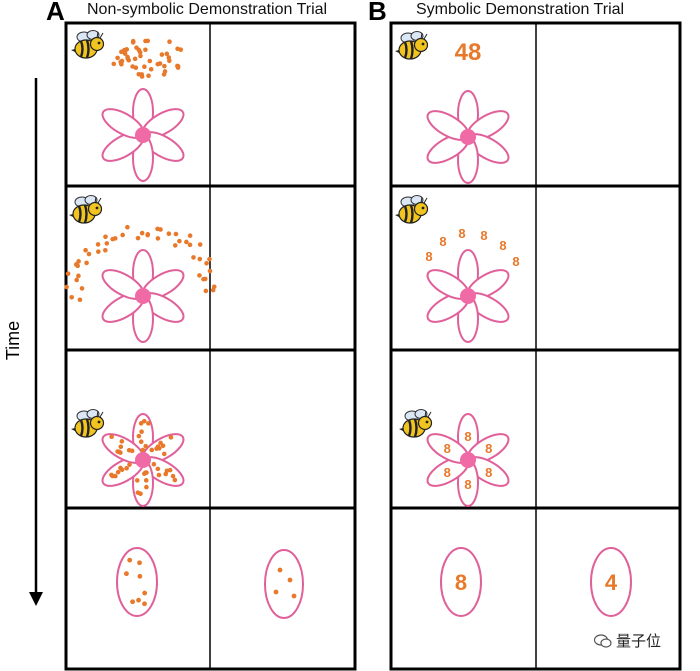  What do you see at coordinates (603, 640) in the screenshot?
I see `wechat-icon` at bounding box center [603, 640].